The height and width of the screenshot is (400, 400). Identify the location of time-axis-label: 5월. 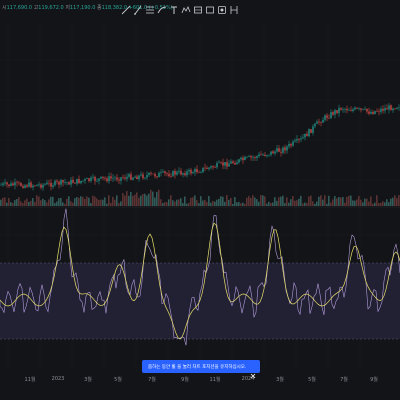
(118, 380).